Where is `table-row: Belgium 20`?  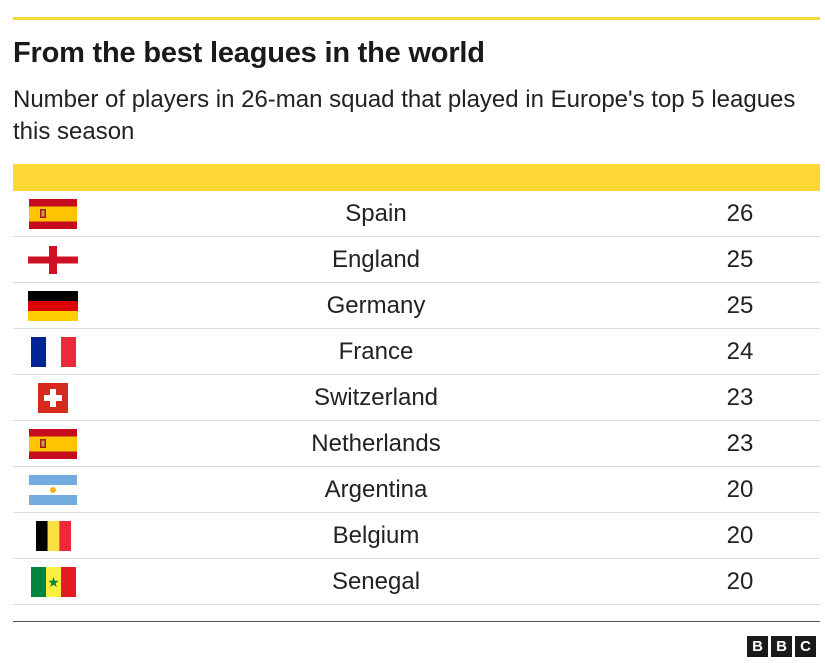
table-row: Belgium 20 is located at coordinates (416, 536).